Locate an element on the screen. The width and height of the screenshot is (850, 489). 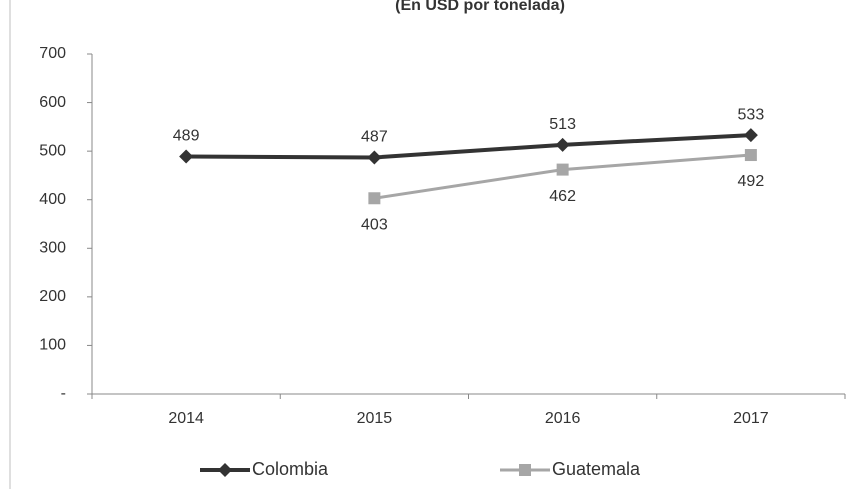
x-tick-label: 2017 is located at coordinates (751, 418).